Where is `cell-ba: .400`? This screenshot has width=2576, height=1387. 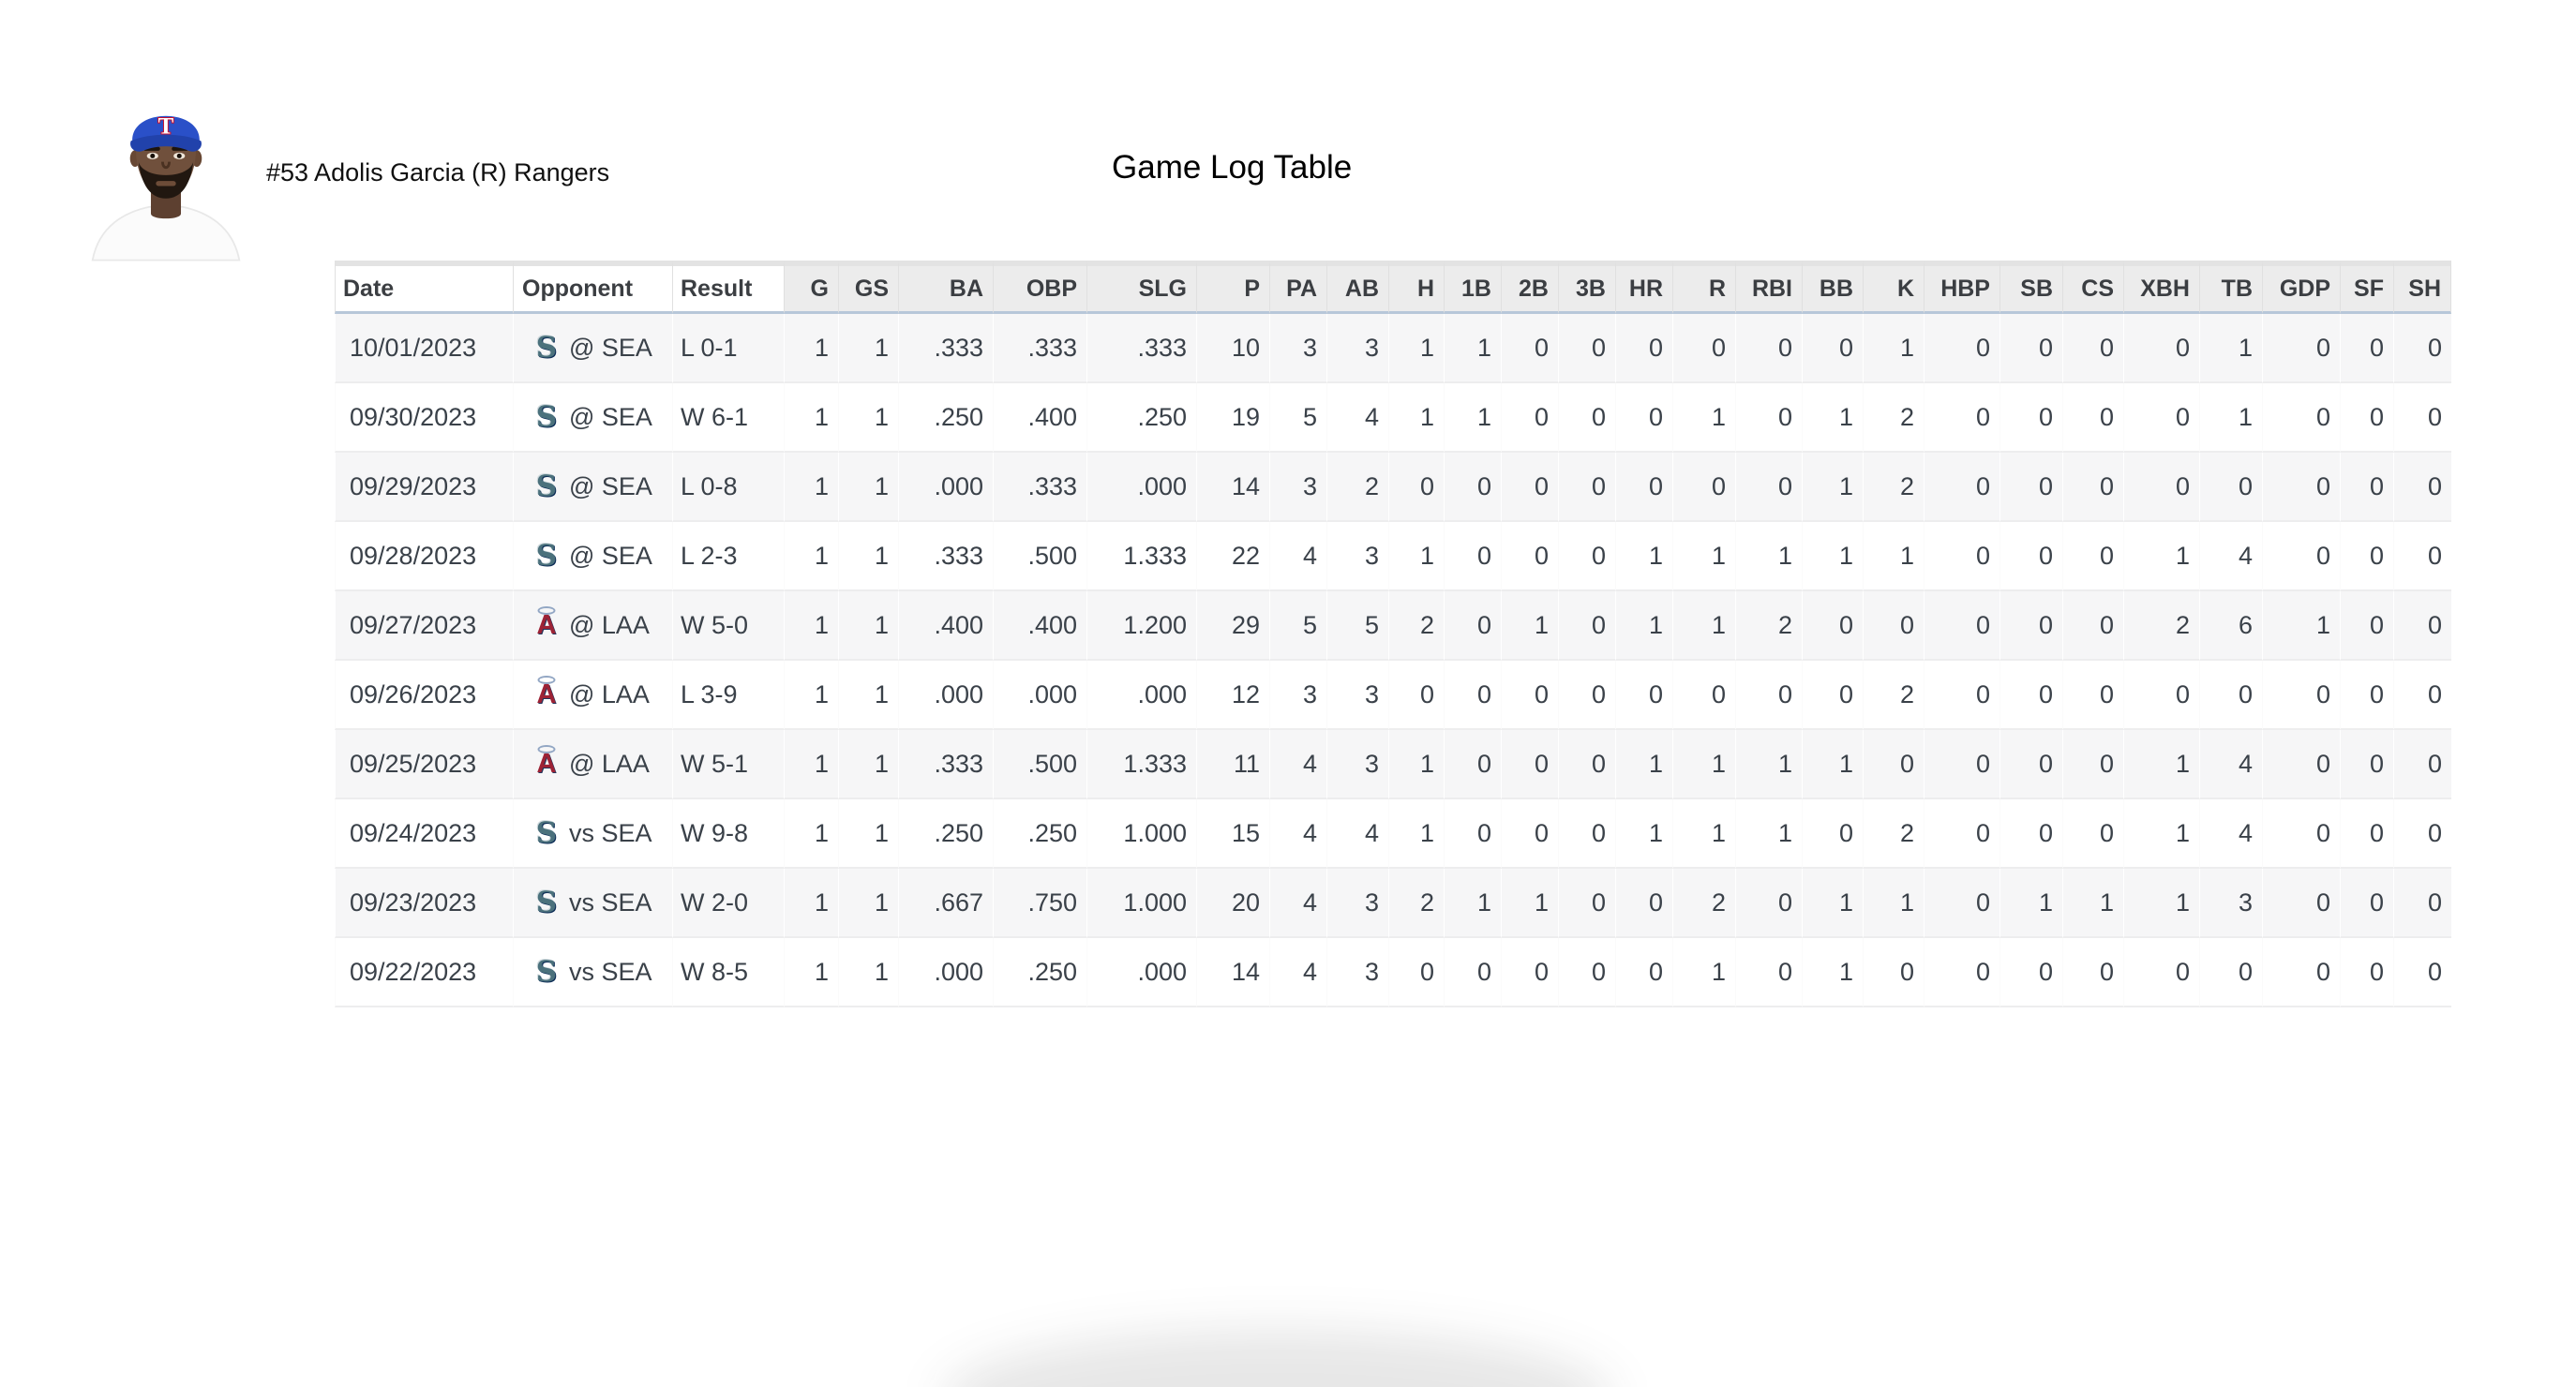
cell-ba: .400 is located at coordinates (946, 626).